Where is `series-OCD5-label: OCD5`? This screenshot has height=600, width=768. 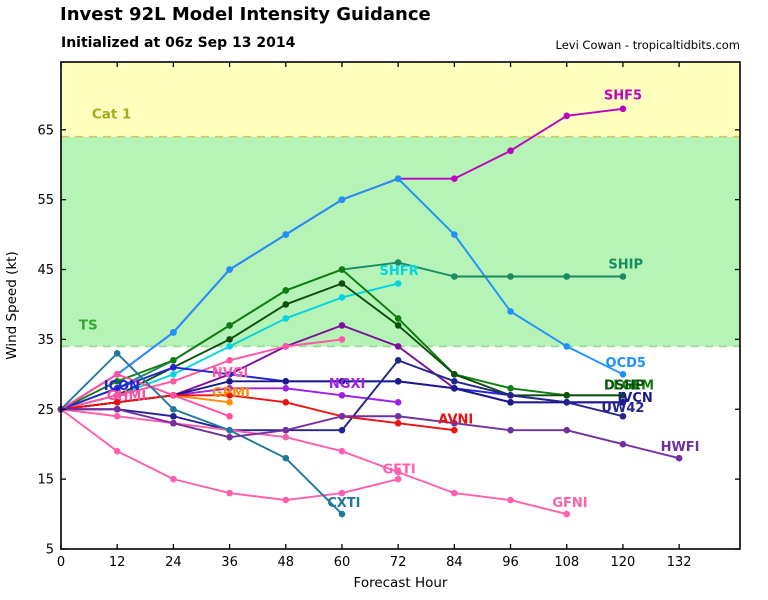
series-OCD5-label: OCD5 is located at coordinates (626, 363).